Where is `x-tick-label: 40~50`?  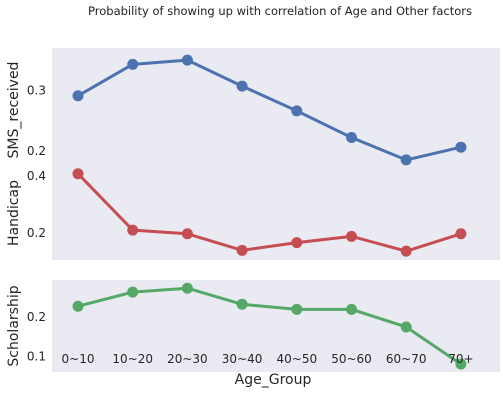
x-tick-label: 40~50 is located at coordinates (297, 359).